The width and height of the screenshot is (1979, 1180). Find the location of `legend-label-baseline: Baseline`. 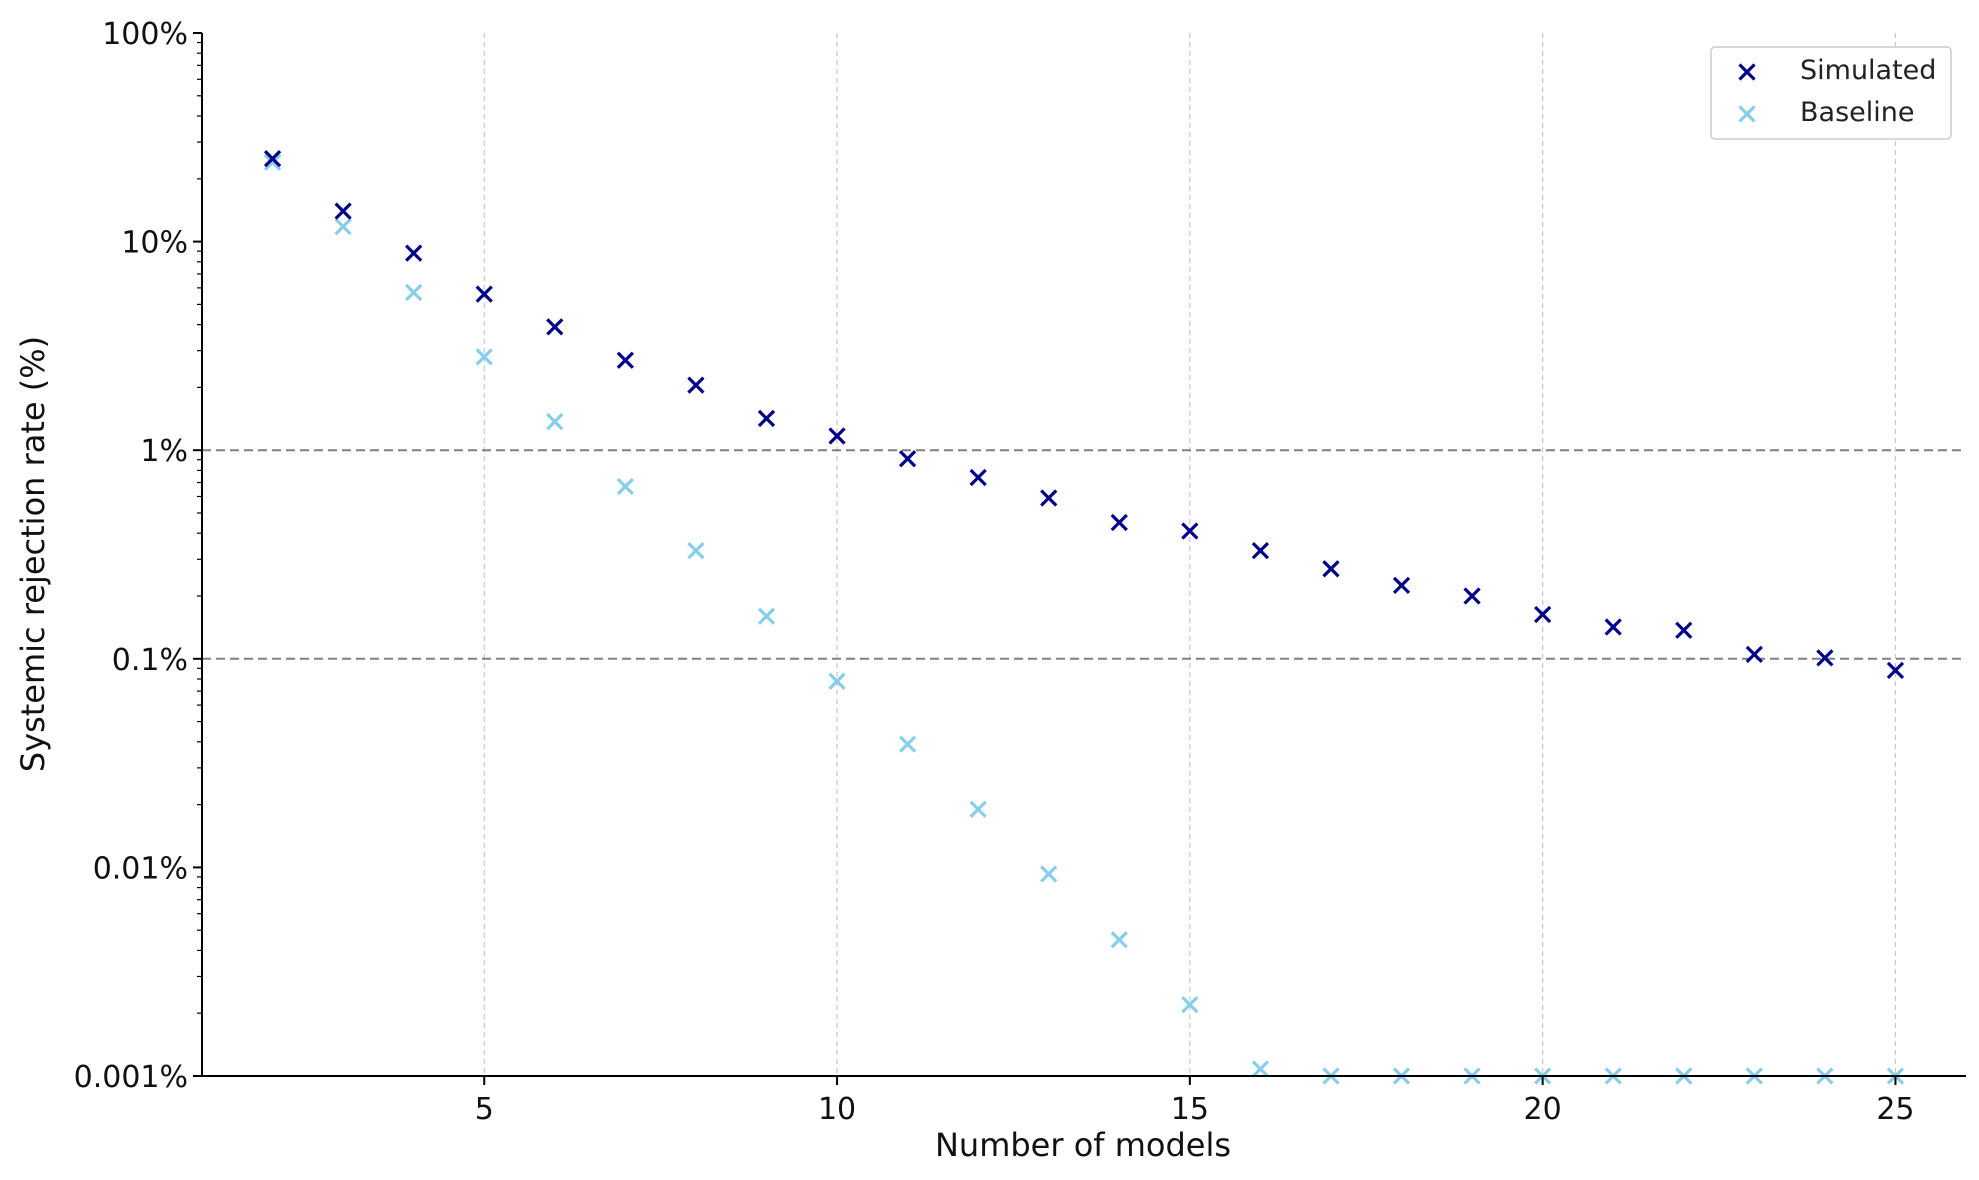

legend-label-baseline: Baseline is located at coordinates (1857, 112).